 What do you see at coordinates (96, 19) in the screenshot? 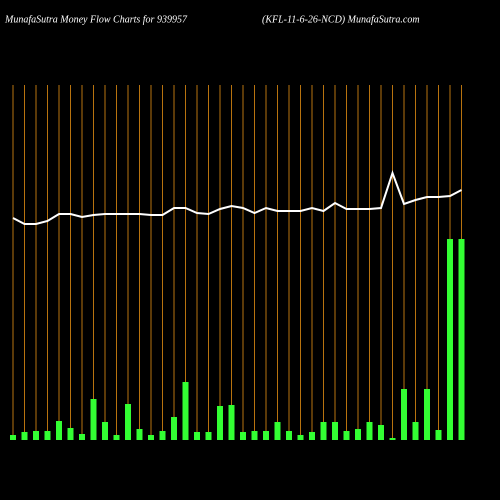
I see `chart-title: MunafaSutra Money Flow Charts for 939957` at bounding box center [96, 19].